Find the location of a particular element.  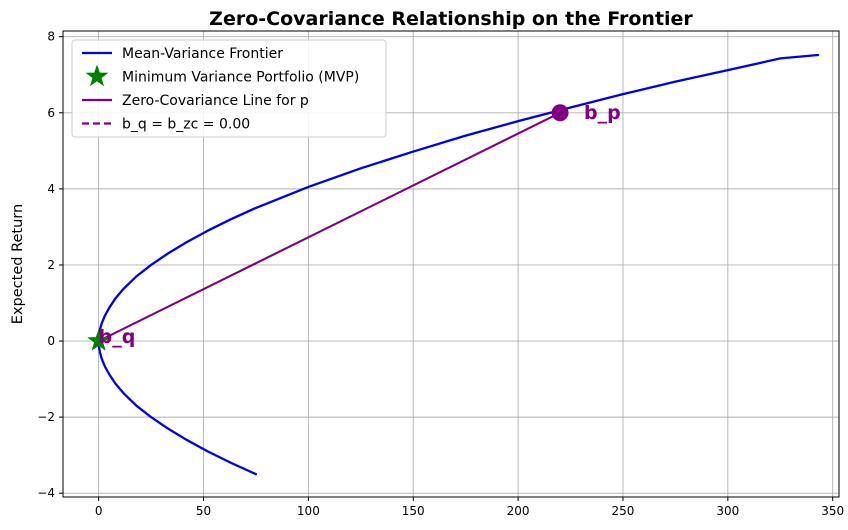

x-tick-label: 100 is located at coordinates (308, 511).